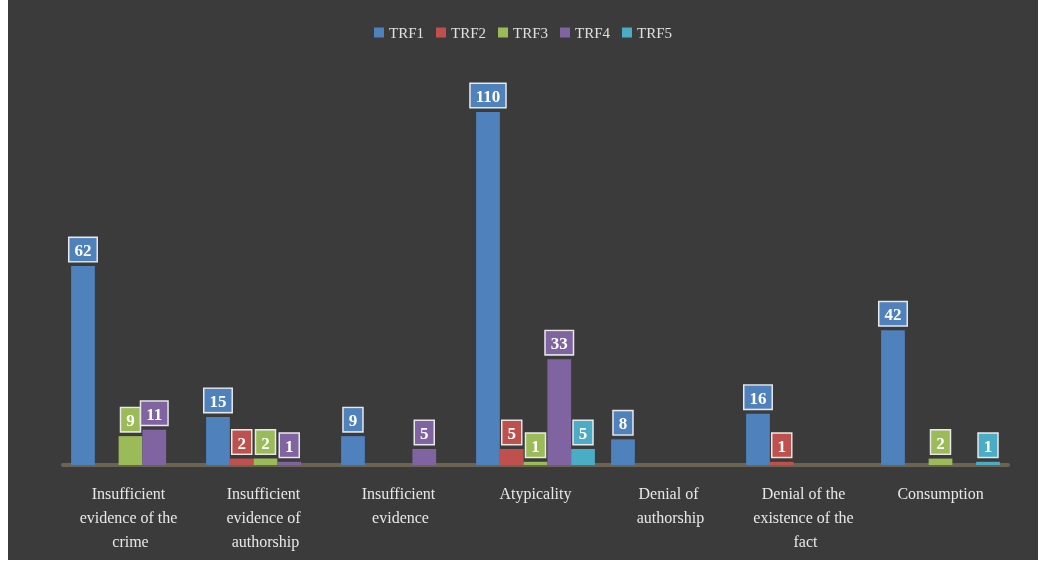 This screenshot has width=1042, height=564. I want to click on data-label: 33, so click(559, 344).